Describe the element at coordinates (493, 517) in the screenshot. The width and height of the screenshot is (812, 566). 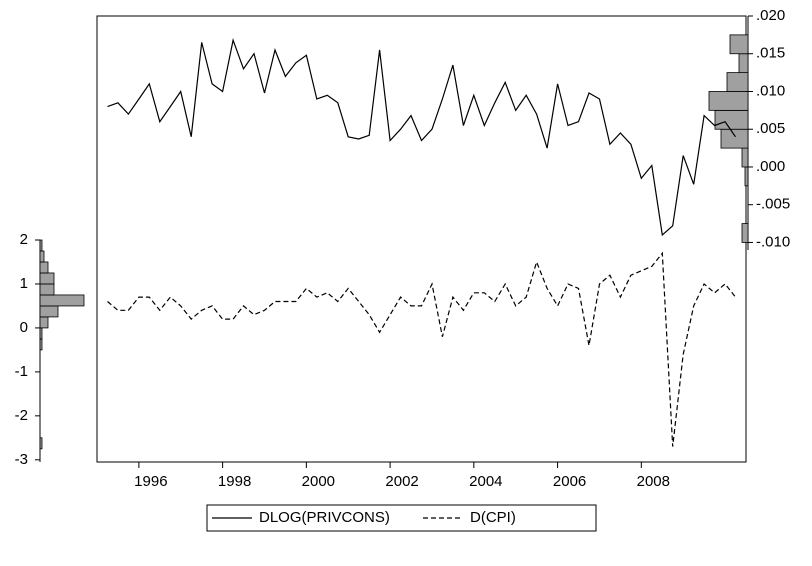
I see `legend-label: D(CPI)` at that location.